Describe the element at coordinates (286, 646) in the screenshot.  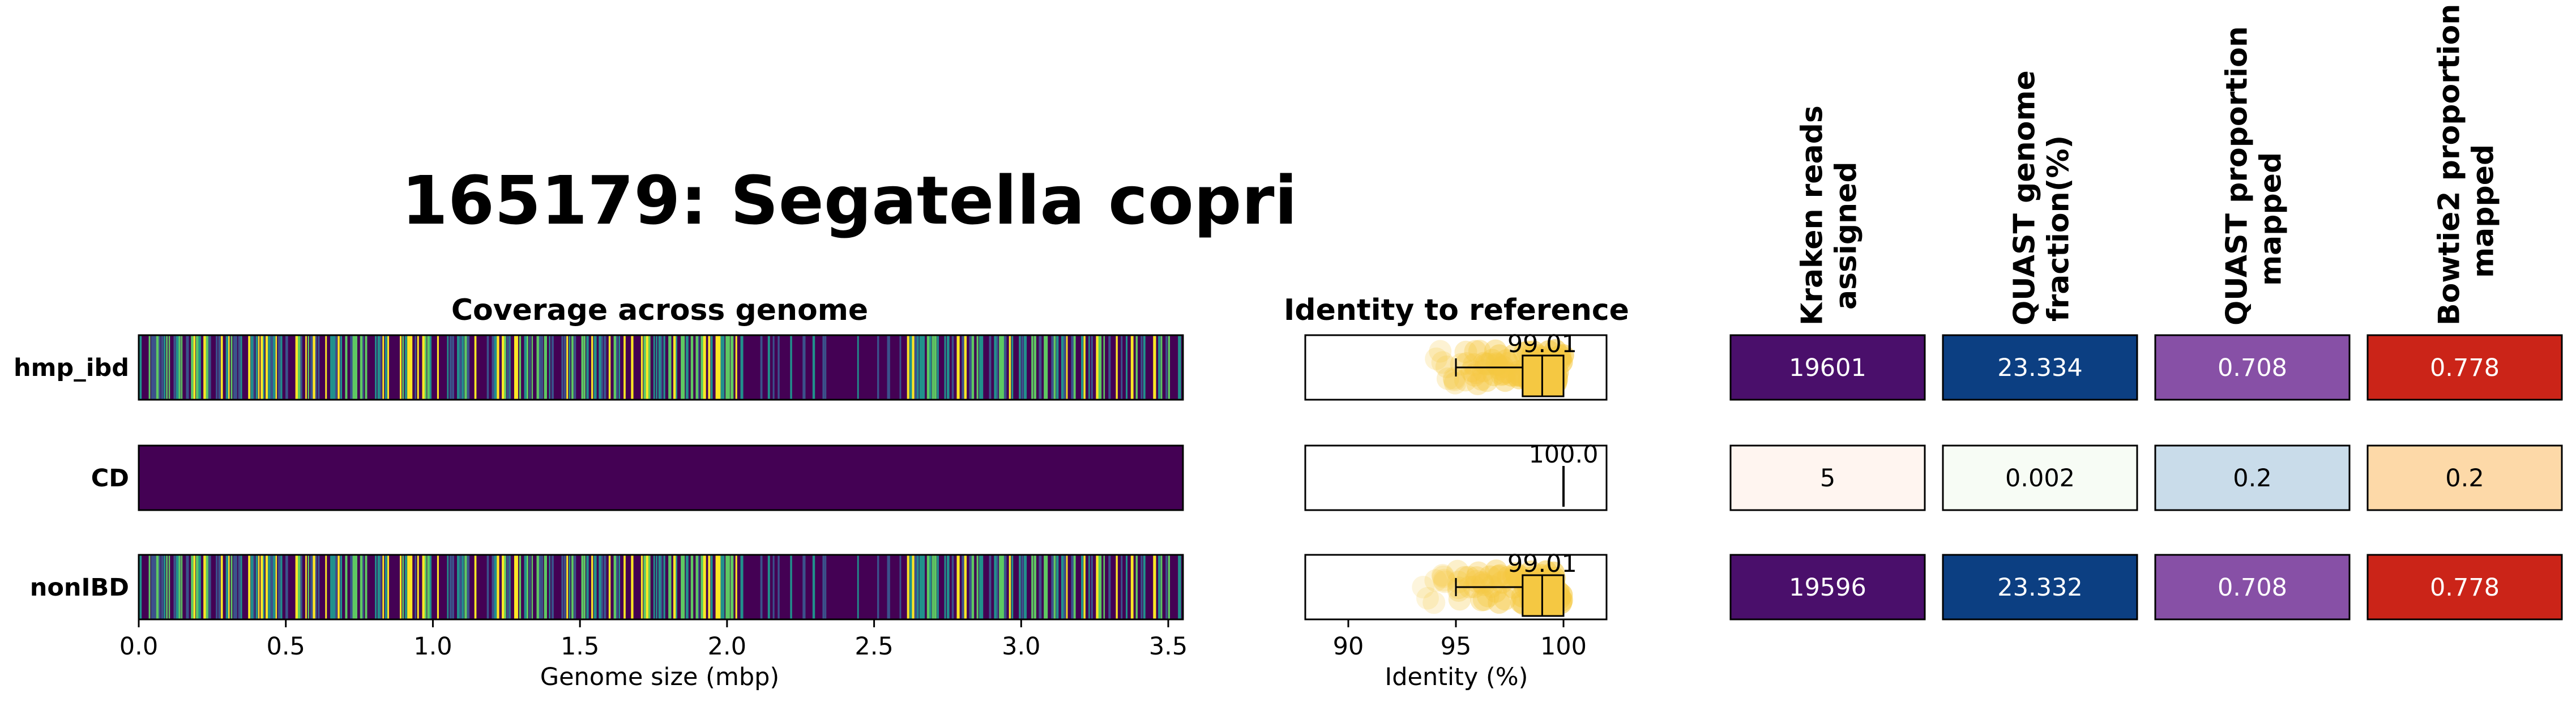
I see `coverage-x-tick-label: 0.5` at that location.